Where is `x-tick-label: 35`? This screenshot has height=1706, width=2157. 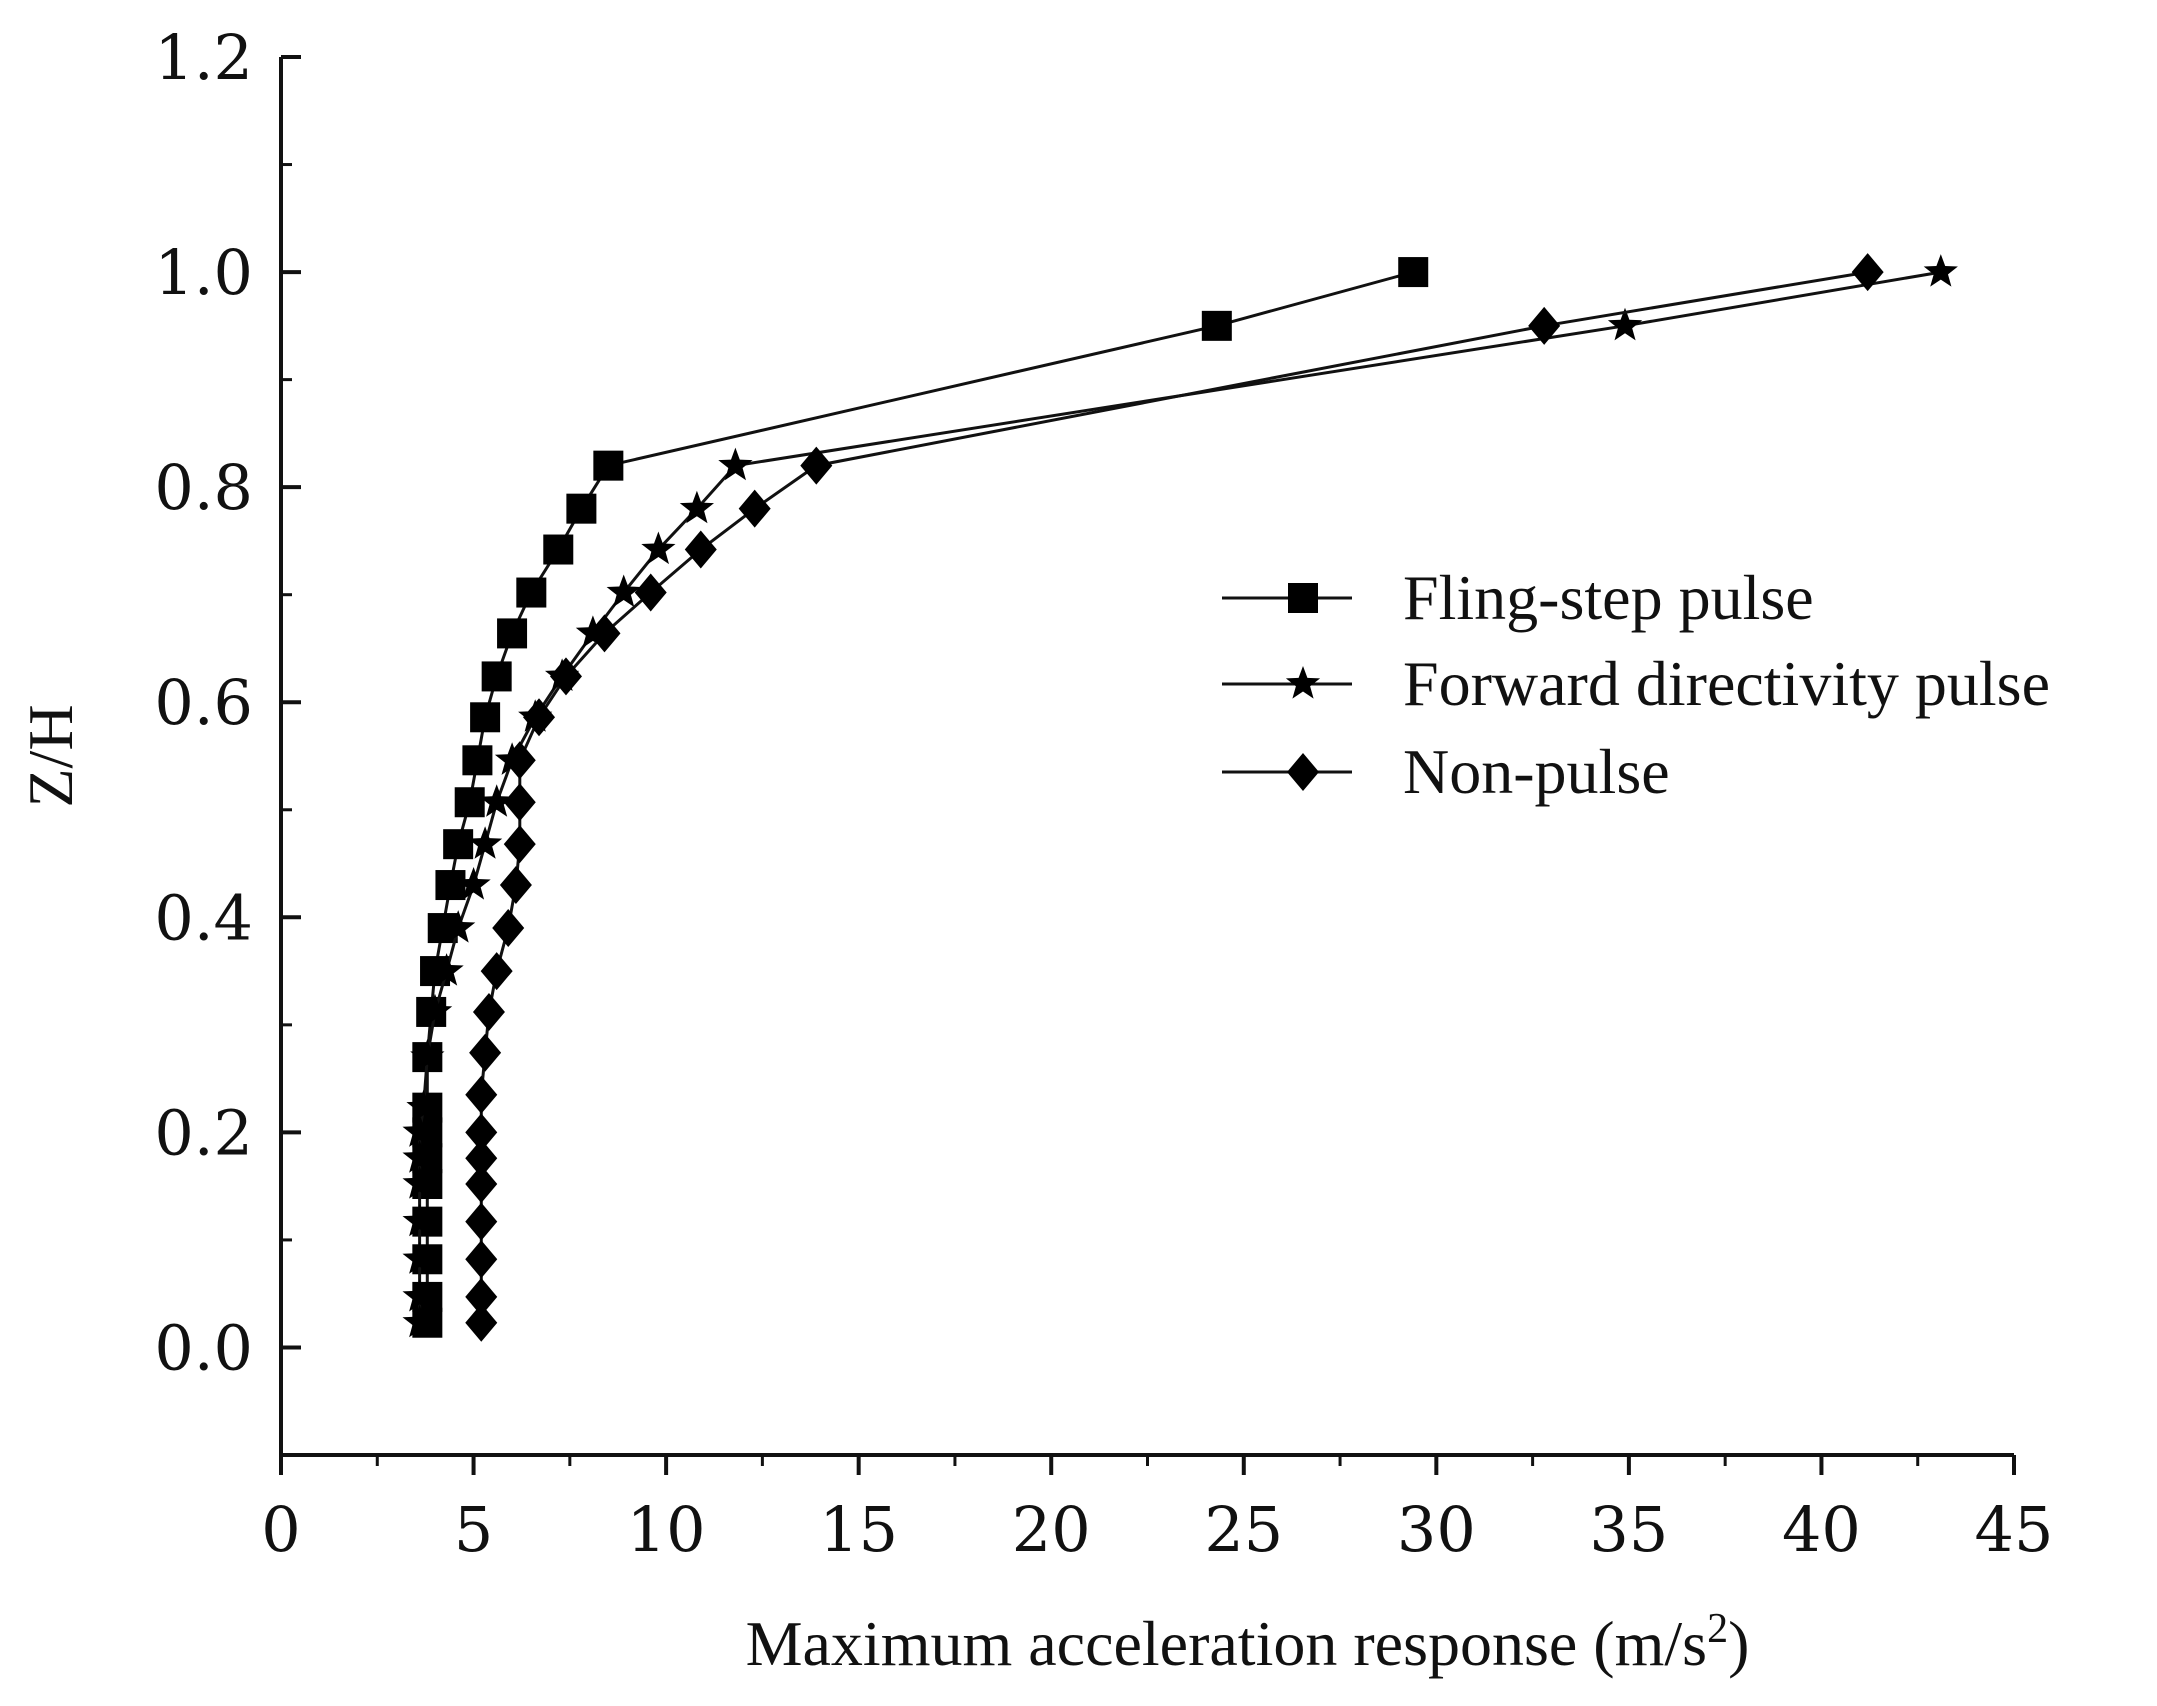
x-tick-label: 35 is located at coordinates (1628, 1529).